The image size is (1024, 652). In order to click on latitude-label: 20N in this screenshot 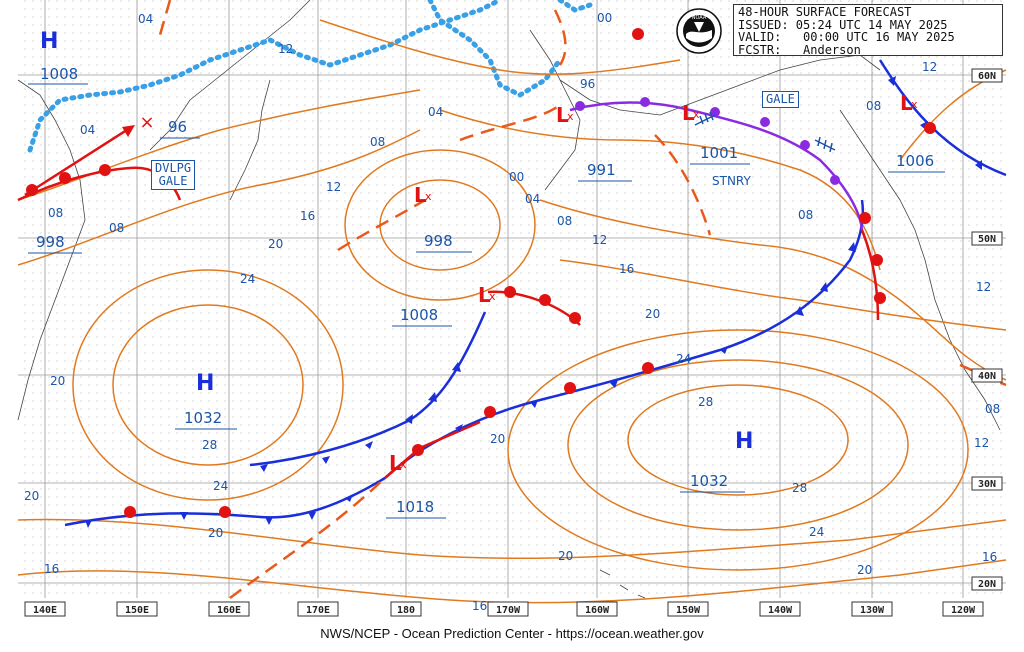, I will do `click(987, 584)`.